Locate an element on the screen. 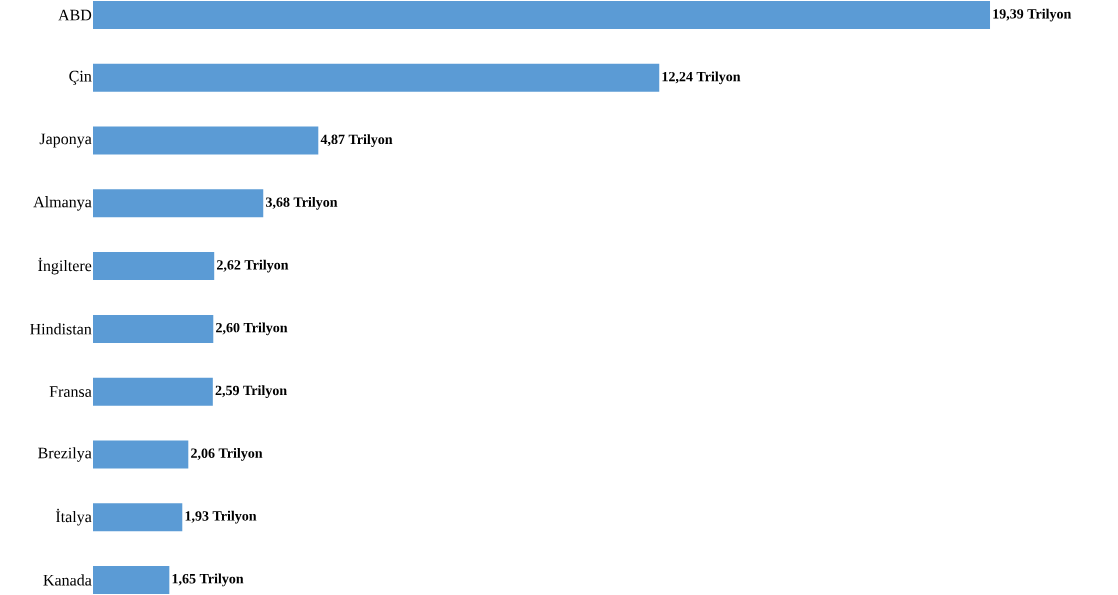 This screenshot has width=1118, height=595. data-label: 2,60 Trilyon is located at coordinates (252, 329).